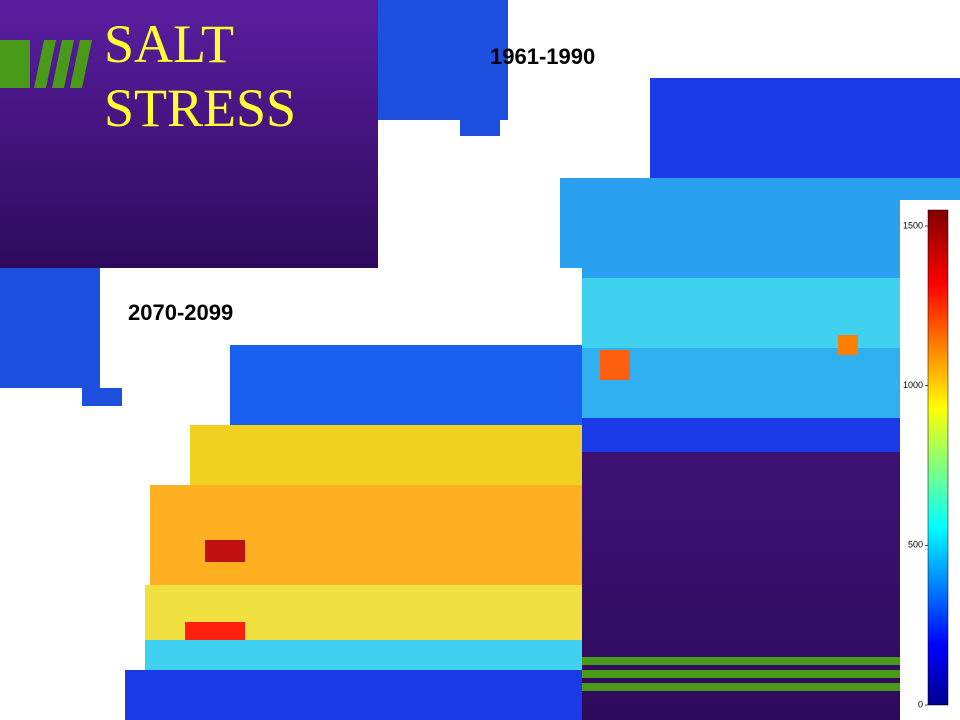 The height and width of the screenshot is (720, 960). Describe the element at coordinates (180, 312) in the screenshot. I see `map-label: 2070-2099` at that location.